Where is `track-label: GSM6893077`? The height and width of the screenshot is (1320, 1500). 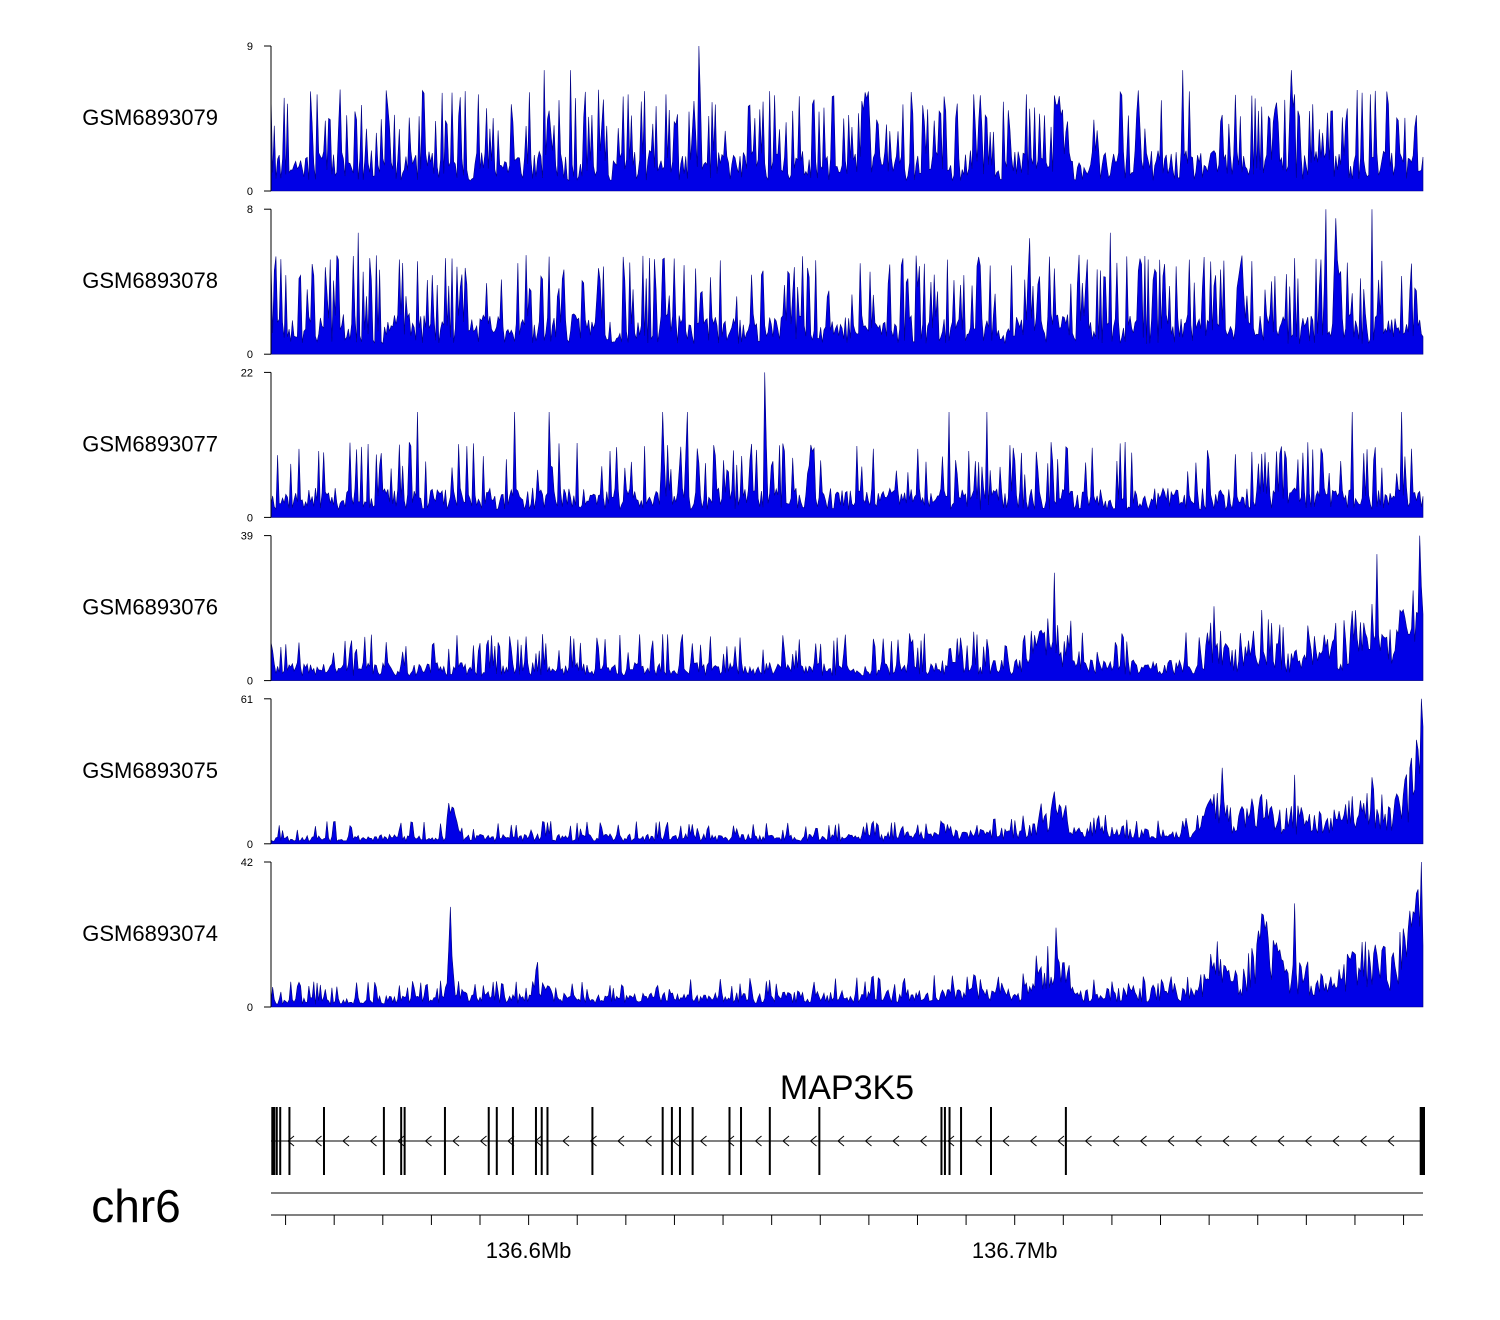 track-label: GSM6893077 is located at coordinates (150, 443).